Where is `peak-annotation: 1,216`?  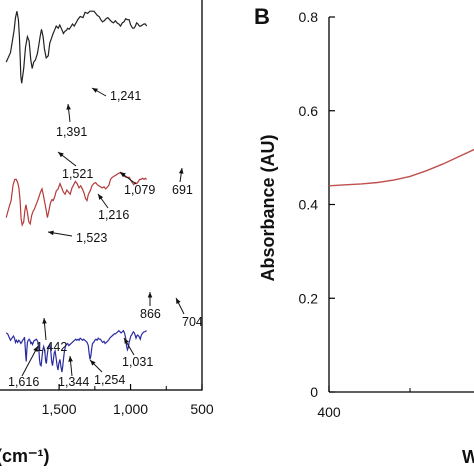 peak-annotation: 1,216 is located at coordinates (113, 215).